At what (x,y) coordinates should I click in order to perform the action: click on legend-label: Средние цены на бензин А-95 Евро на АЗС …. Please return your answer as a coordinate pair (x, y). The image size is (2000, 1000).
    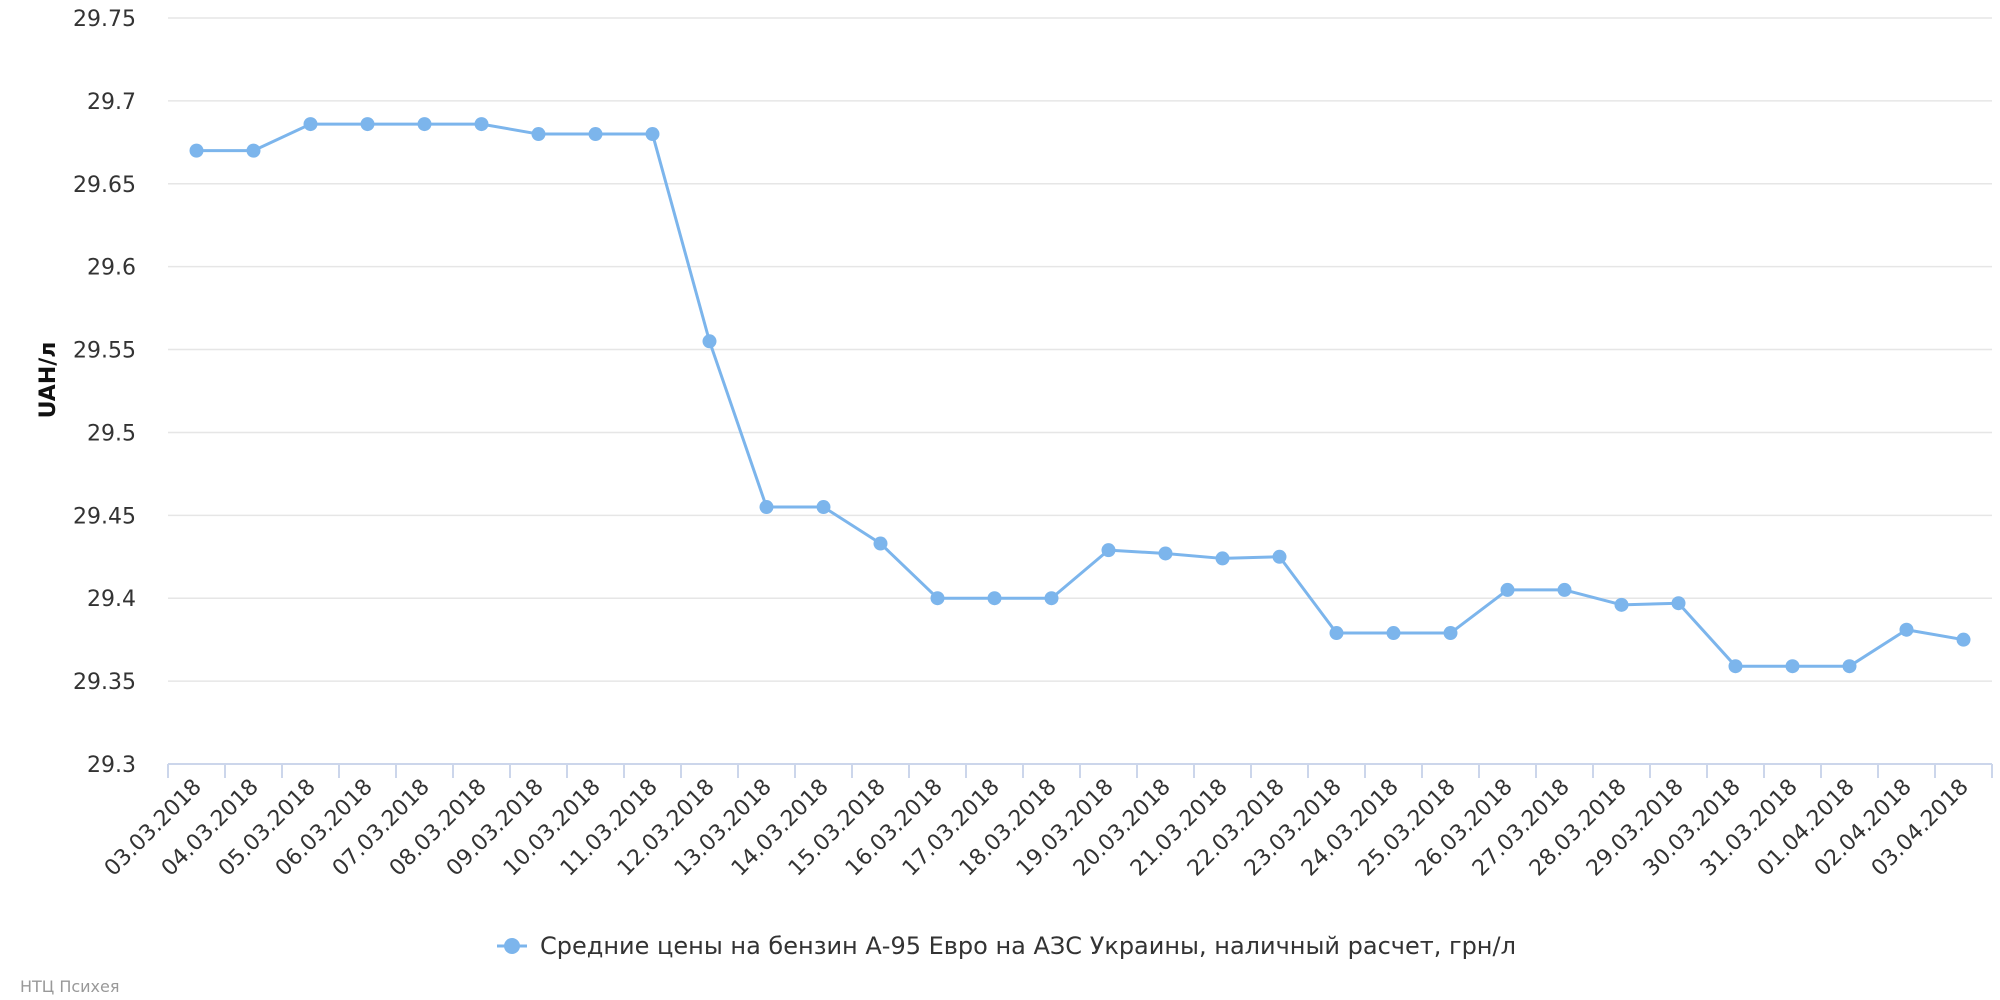
    Looking at the image, I should click on (1028, 946).